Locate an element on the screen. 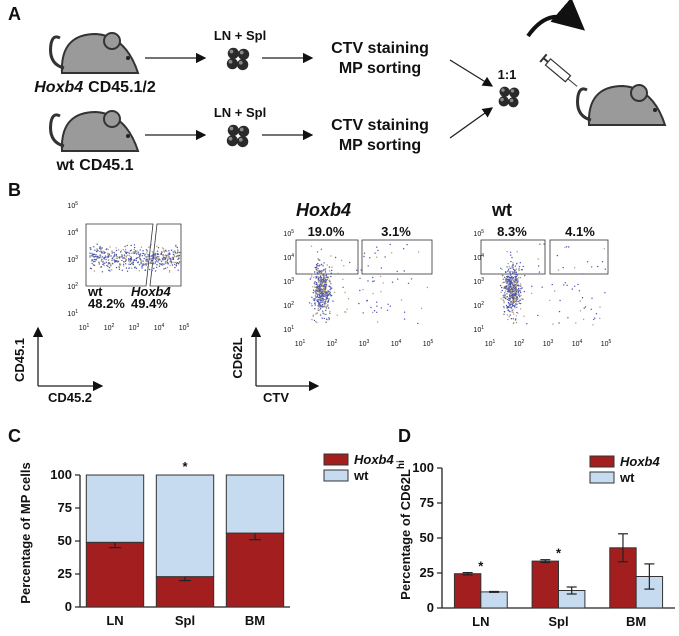 The height and width of the screenshot is (636, 679). tick-base: 10 is located at coordinates (489, 344).